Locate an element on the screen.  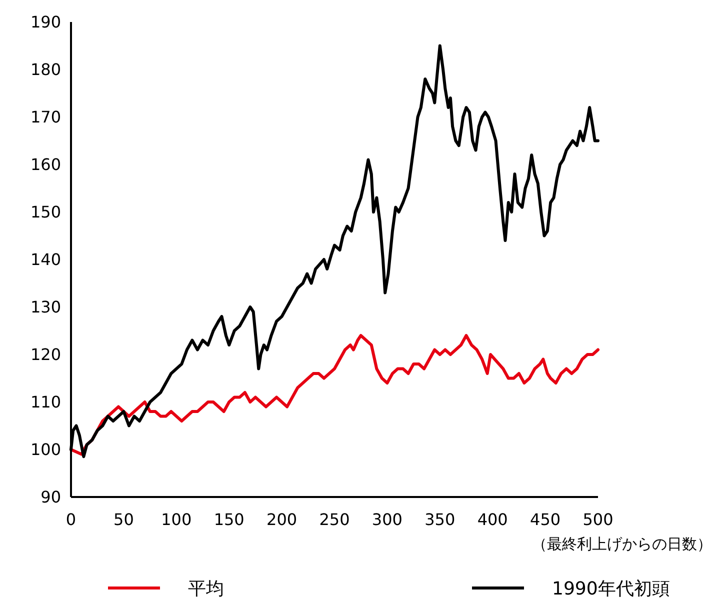
x-tick-label: 350 is located at coordinates (440, 519).